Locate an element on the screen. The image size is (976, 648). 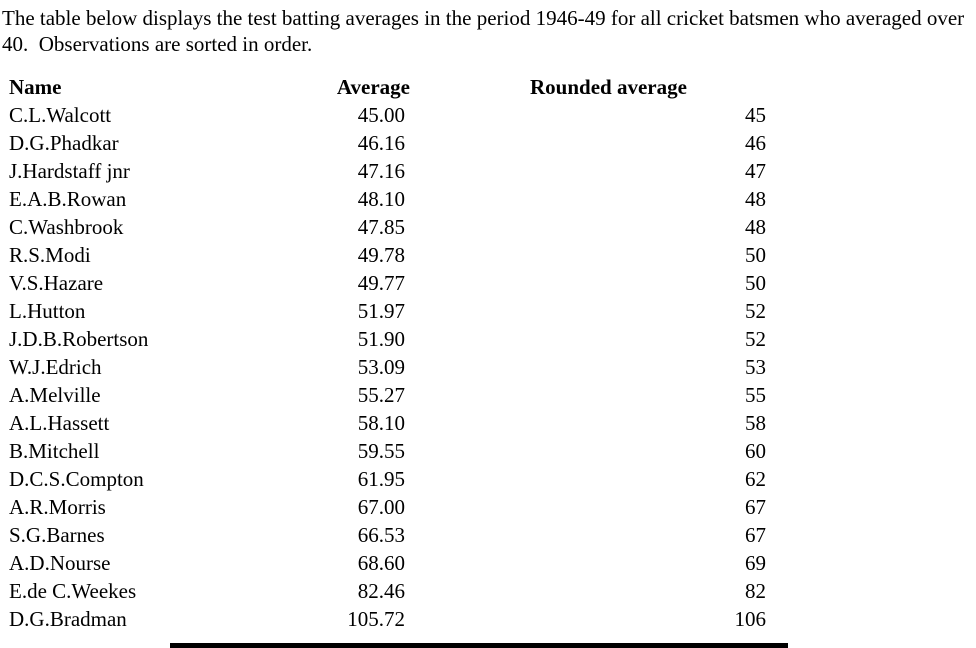
table-row: S.G.Barnes 66.53 67 is located at coordinates (488, 535).